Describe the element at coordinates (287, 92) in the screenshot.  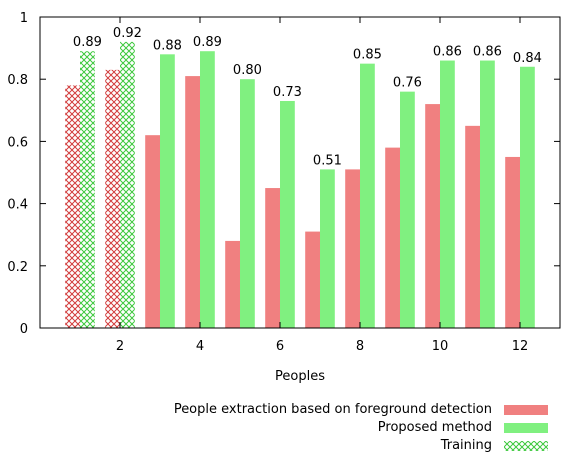
I see `data-label-6: 0.73` at that location.